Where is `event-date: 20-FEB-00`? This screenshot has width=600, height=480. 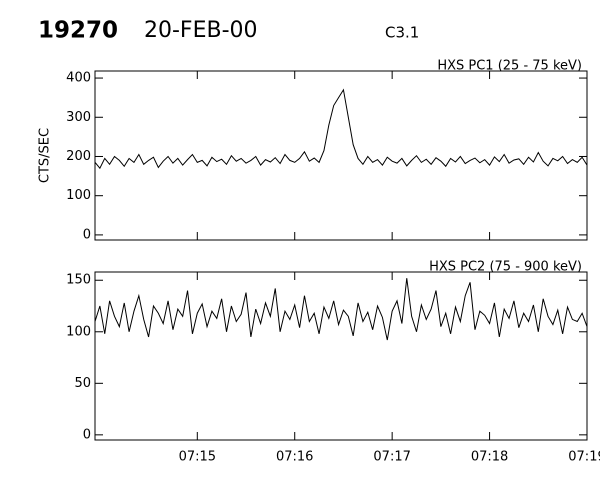
event-date: 20-FEB-00 is located at coordinates (201, 30).